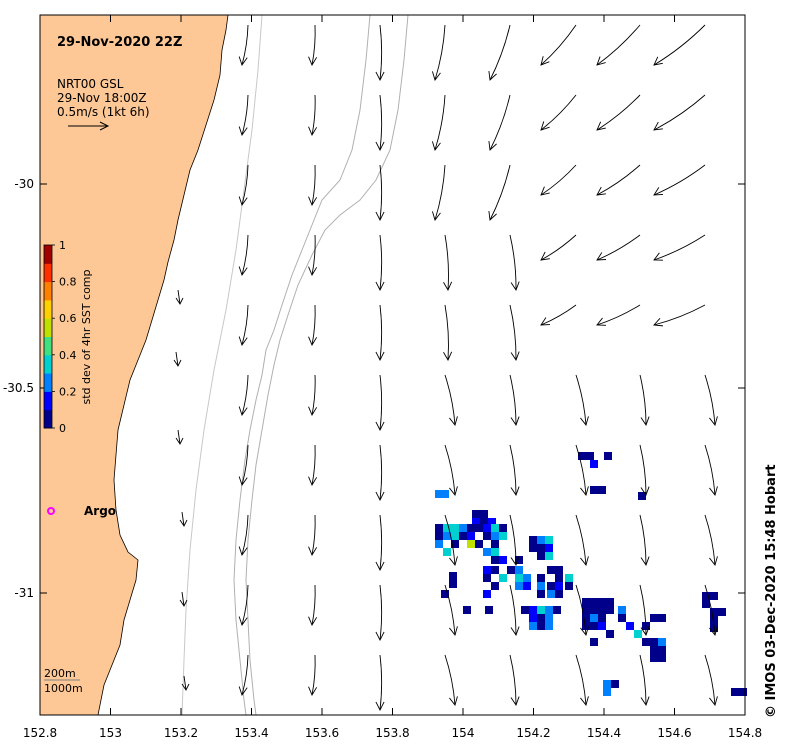 Image resolution: width=789 pixels, height=750 pixels. Describe the element at coordinates (24, 184) in the screenshot. I see `y-tick-label: -30` at that location.